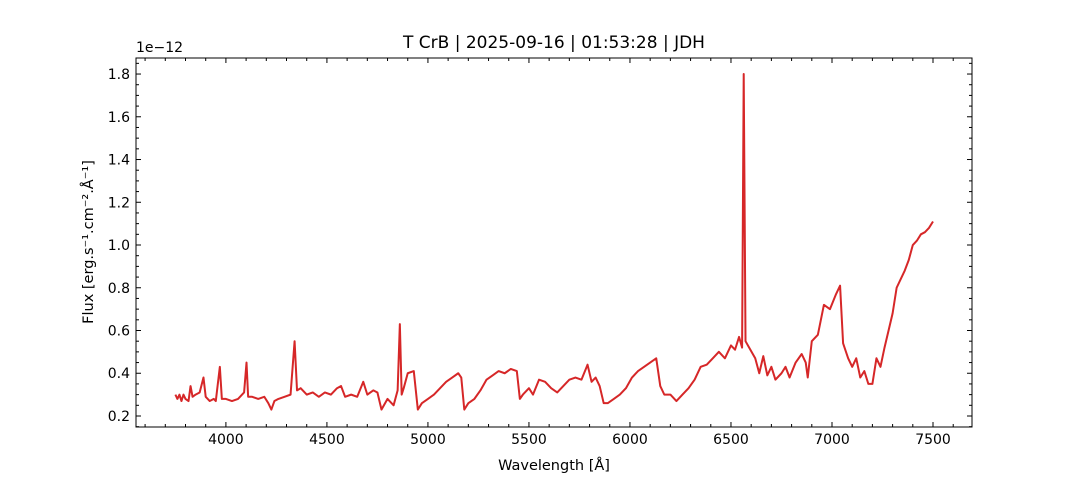 This screenshot has width=1080, height=480. I want to click on x-tick-label: 7500, so click(933, 440).